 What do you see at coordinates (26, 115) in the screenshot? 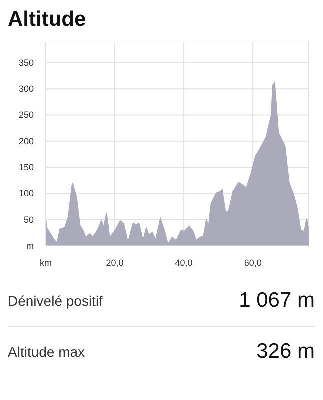
I see `y-tick-label: 250` at bounding box center [26, 115].